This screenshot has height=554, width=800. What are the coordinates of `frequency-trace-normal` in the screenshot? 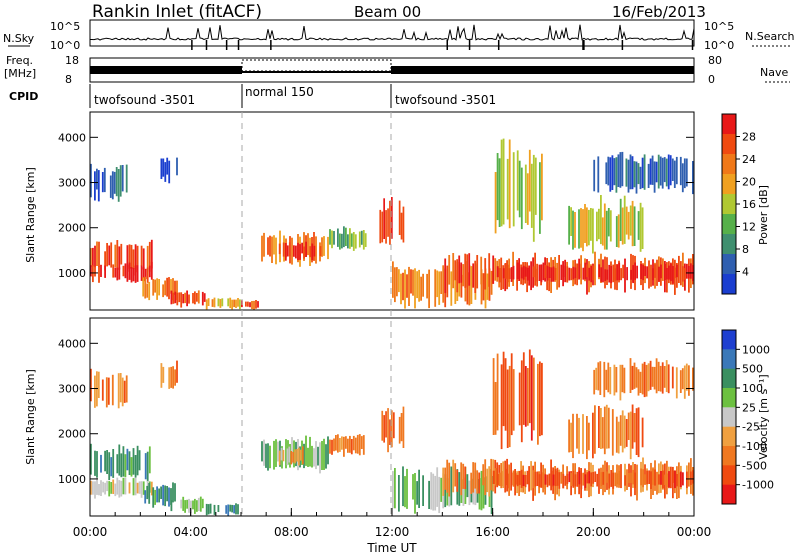 It's located at (316, 72).